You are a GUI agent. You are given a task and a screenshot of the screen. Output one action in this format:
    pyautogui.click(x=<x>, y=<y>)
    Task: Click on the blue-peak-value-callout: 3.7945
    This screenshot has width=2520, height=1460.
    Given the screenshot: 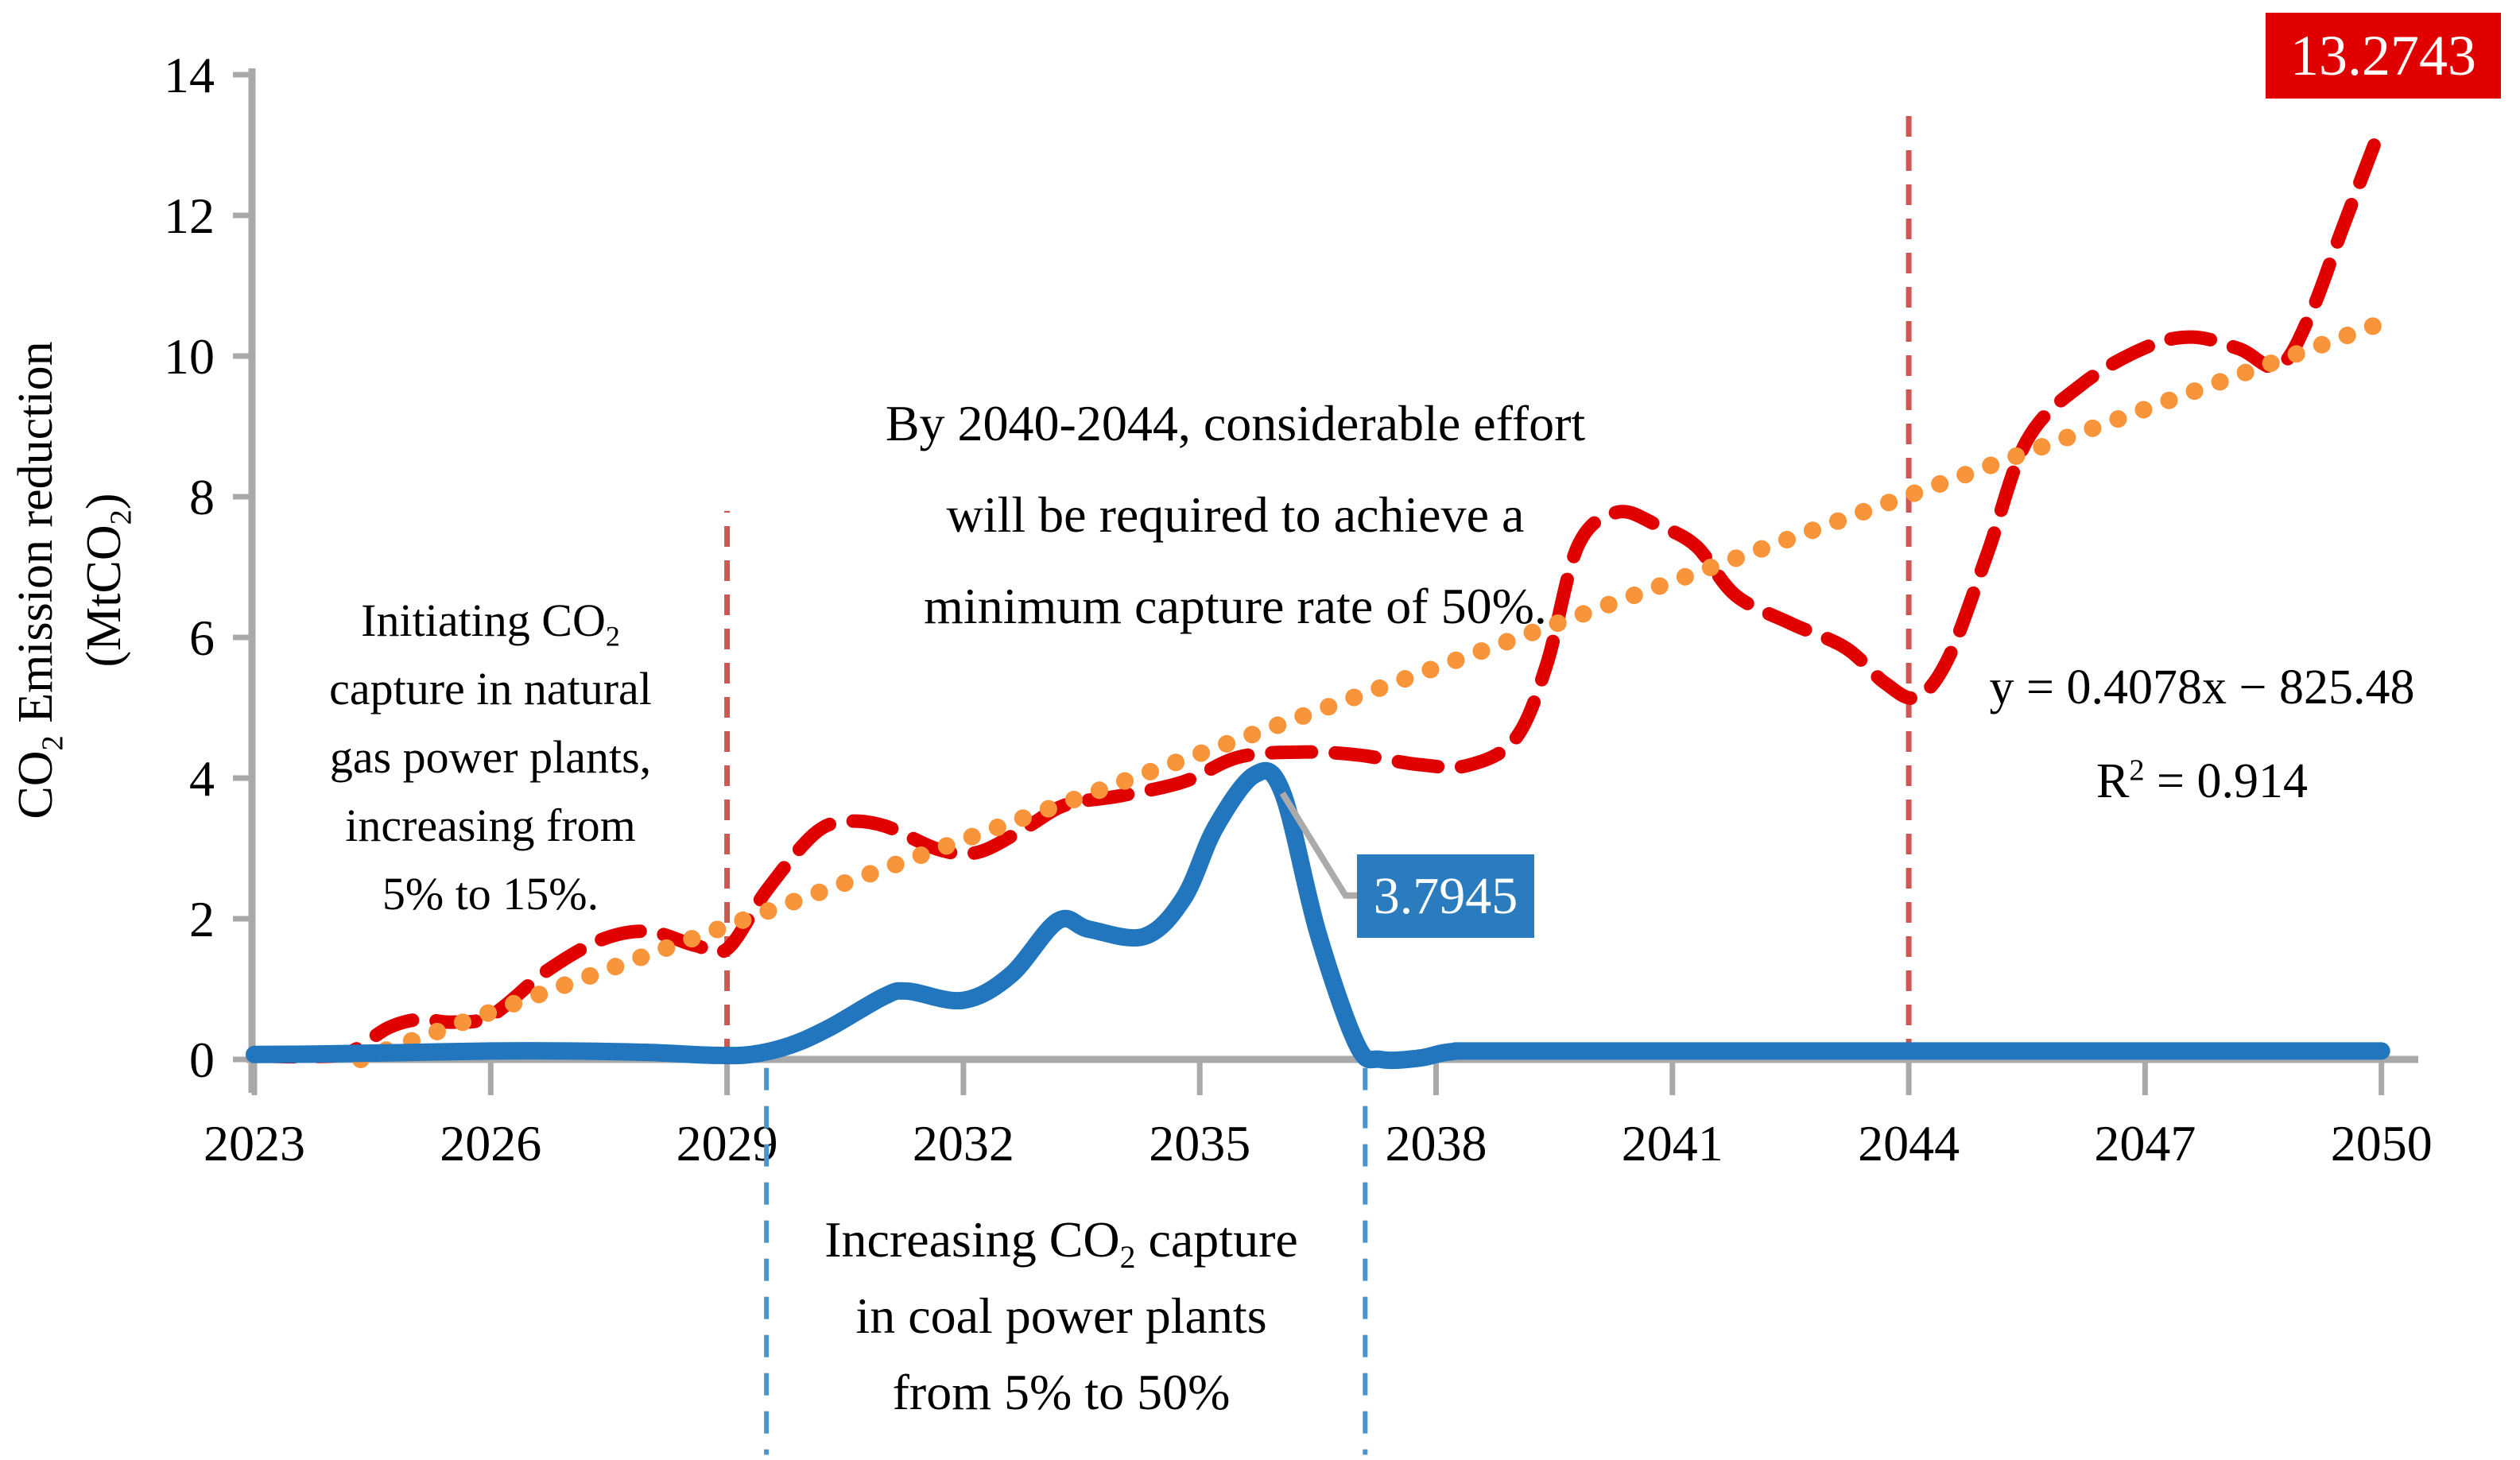 What is the action you would take?
    pyautogui.click(x=1445, y=896)
    